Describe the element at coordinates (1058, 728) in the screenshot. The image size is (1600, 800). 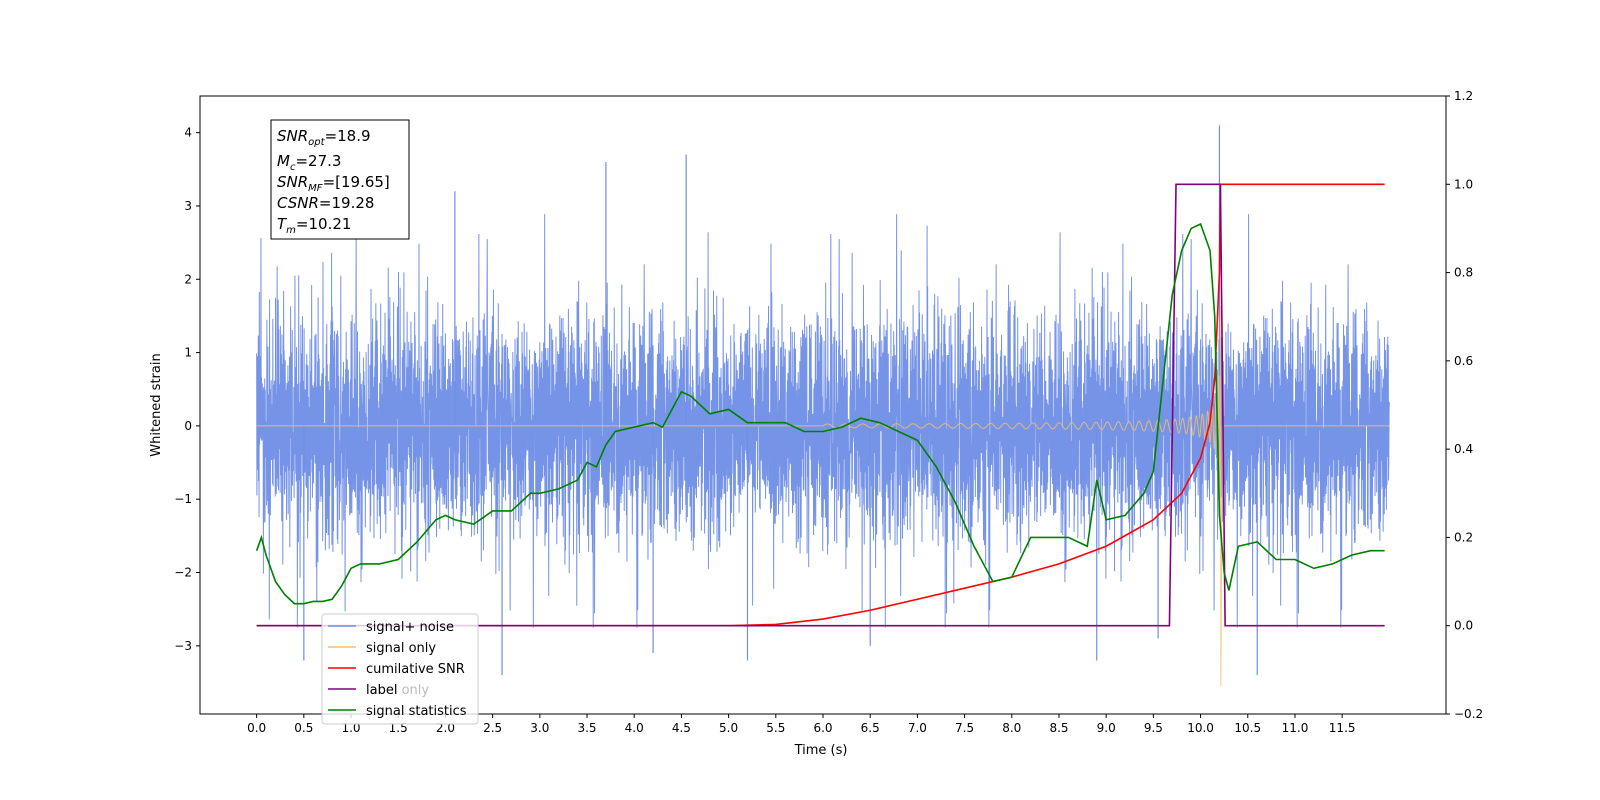
I see `x-tick-label: 8.5` at that location.